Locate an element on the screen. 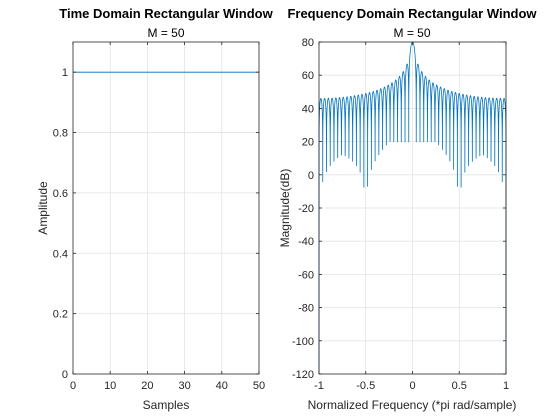 The width and height of the screenshot is (560, 420). frequency-domain-y-tick-label: -120 is located at coordinates (303, 375).